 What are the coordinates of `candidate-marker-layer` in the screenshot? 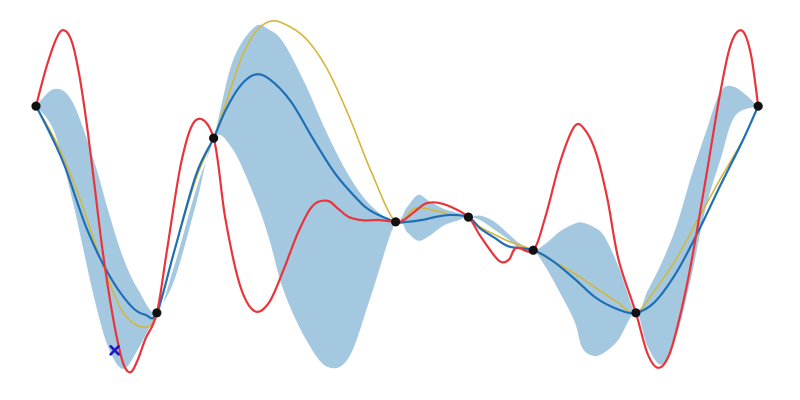 It's located at (114, 350).